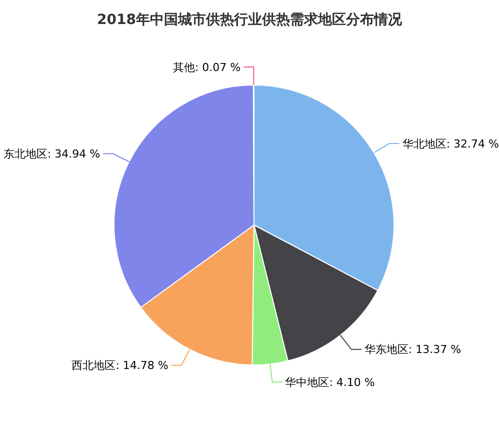 The image size is (499, 423). I want to click on slice-label: 华中地区: 4.10 %, so click(330, 382).